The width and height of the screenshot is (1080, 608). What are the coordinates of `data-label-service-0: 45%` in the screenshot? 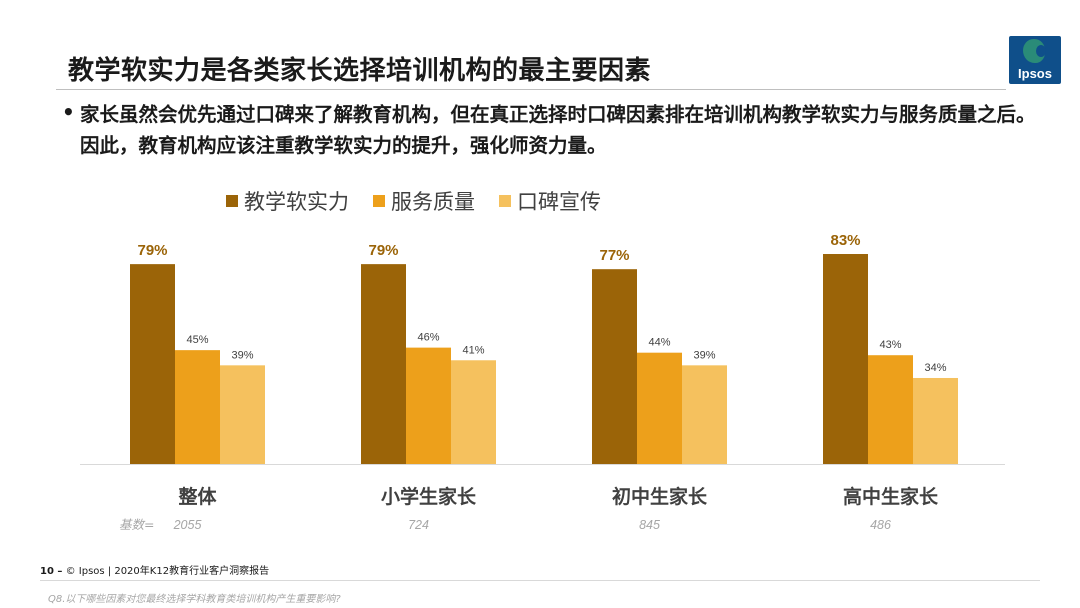 It's located at (197, 340).